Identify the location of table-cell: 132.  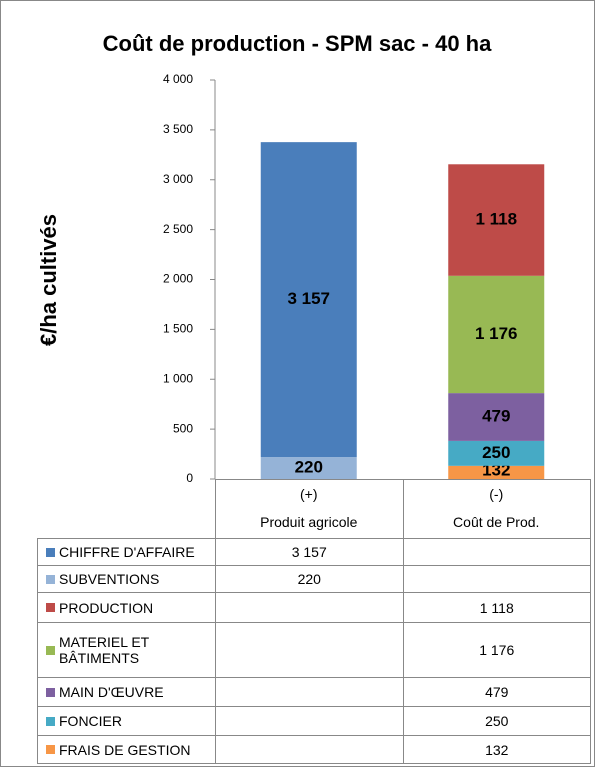
(496, 749).